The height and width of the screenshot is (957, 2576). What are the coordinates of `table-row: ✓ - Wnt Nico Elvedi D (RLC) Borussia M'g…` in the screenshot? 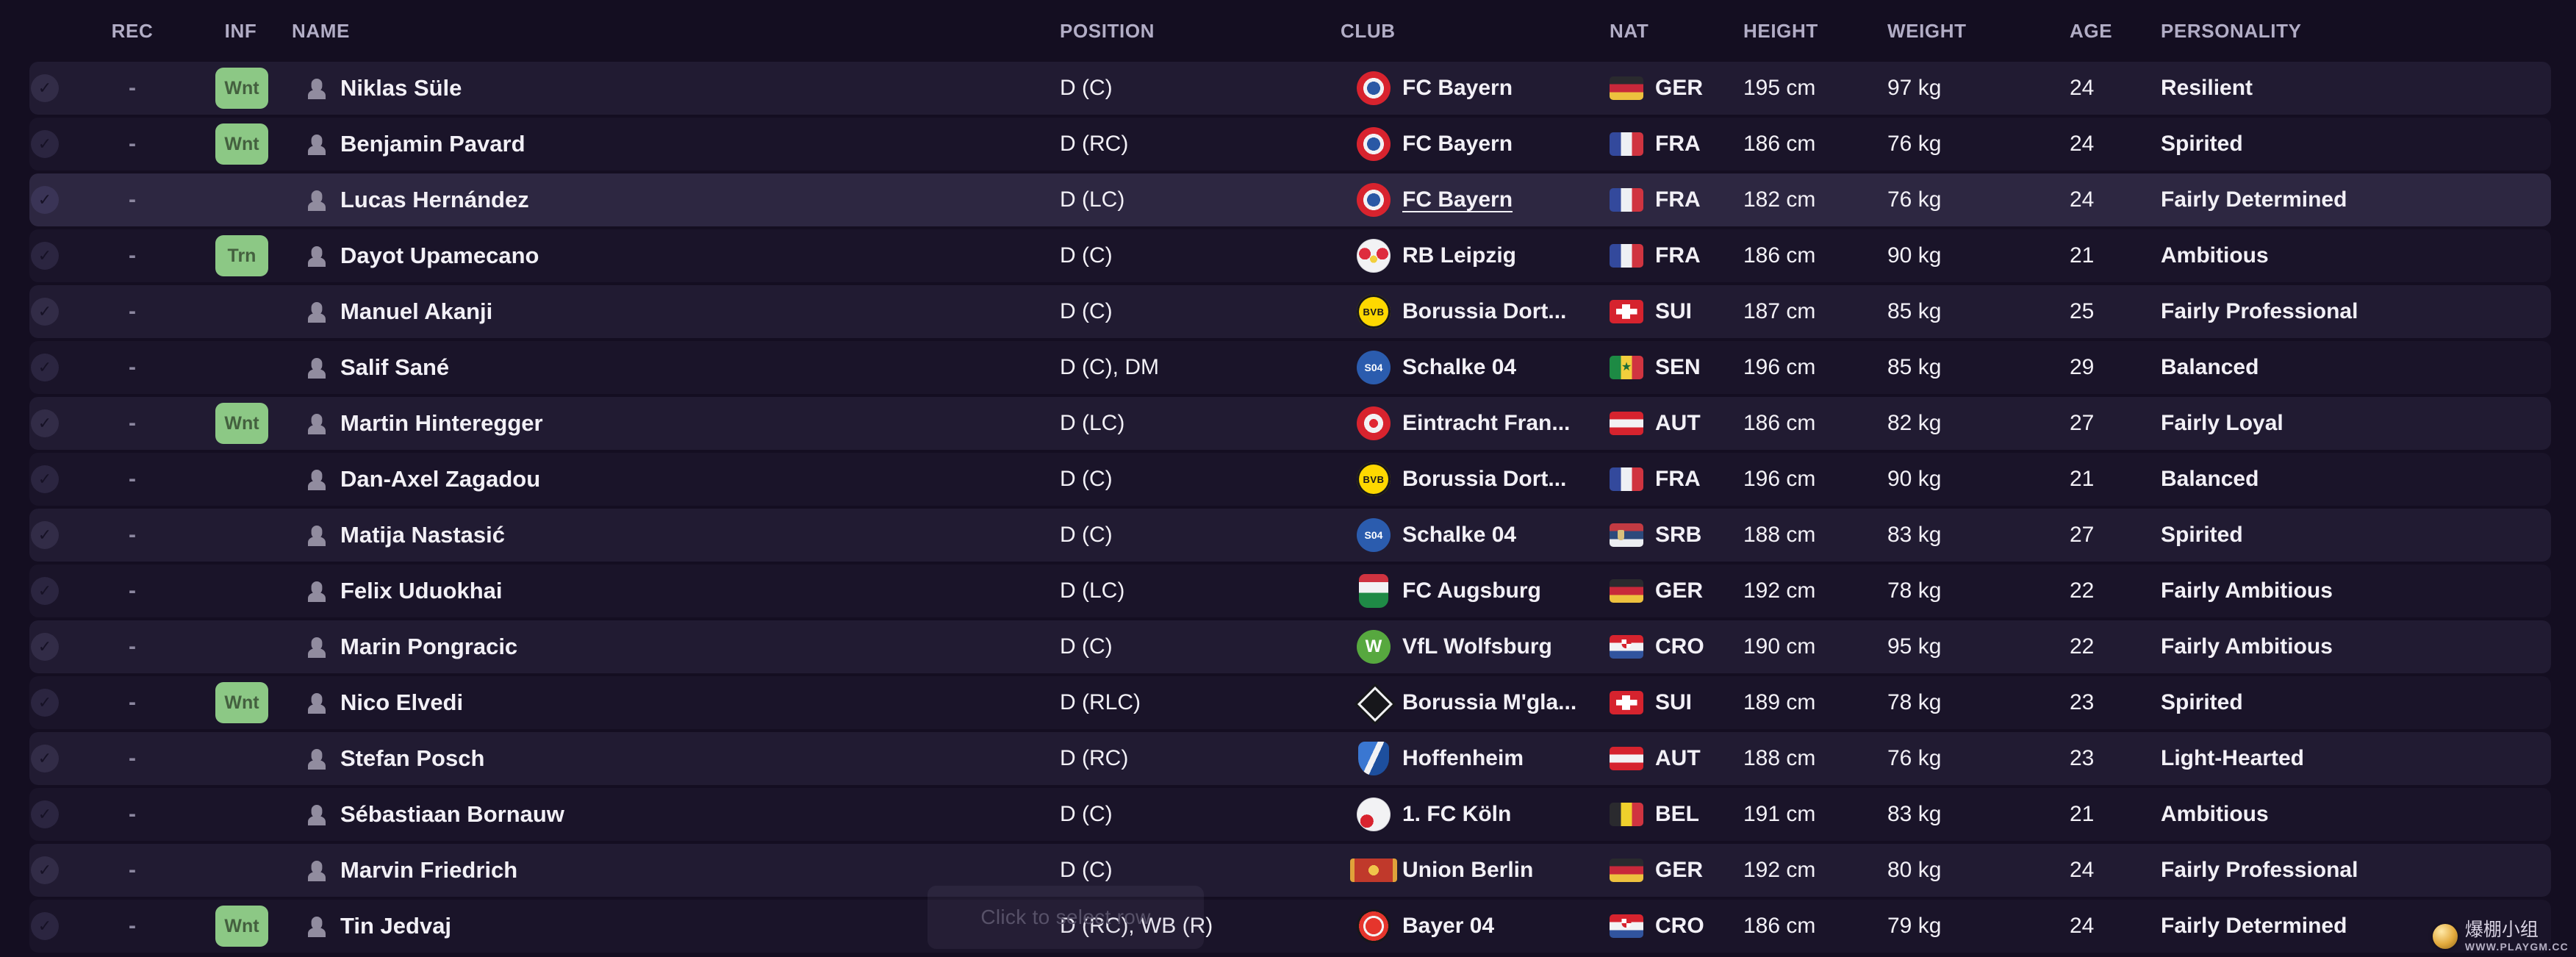 It's located at (1290, 702).